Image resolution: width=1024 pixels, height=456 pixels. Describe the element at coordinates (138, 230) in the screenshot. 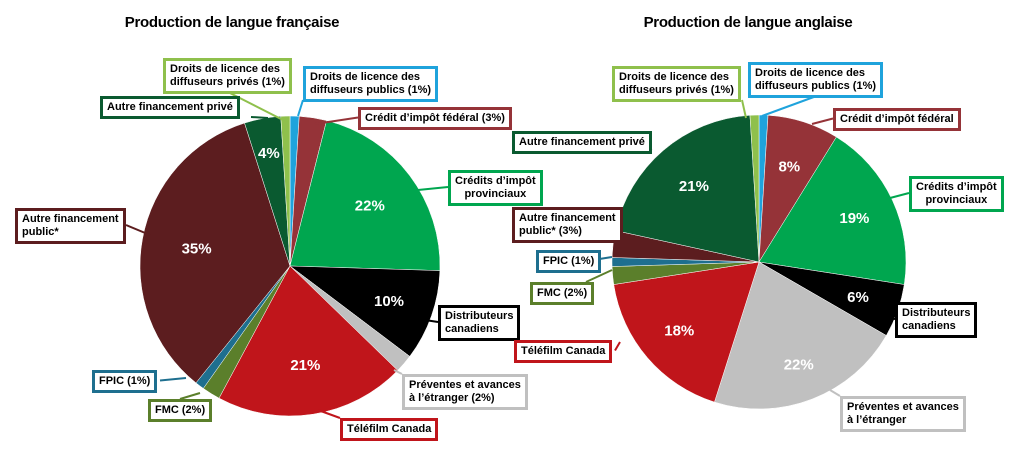

I see `leader-line-other-public-financing` at that location.